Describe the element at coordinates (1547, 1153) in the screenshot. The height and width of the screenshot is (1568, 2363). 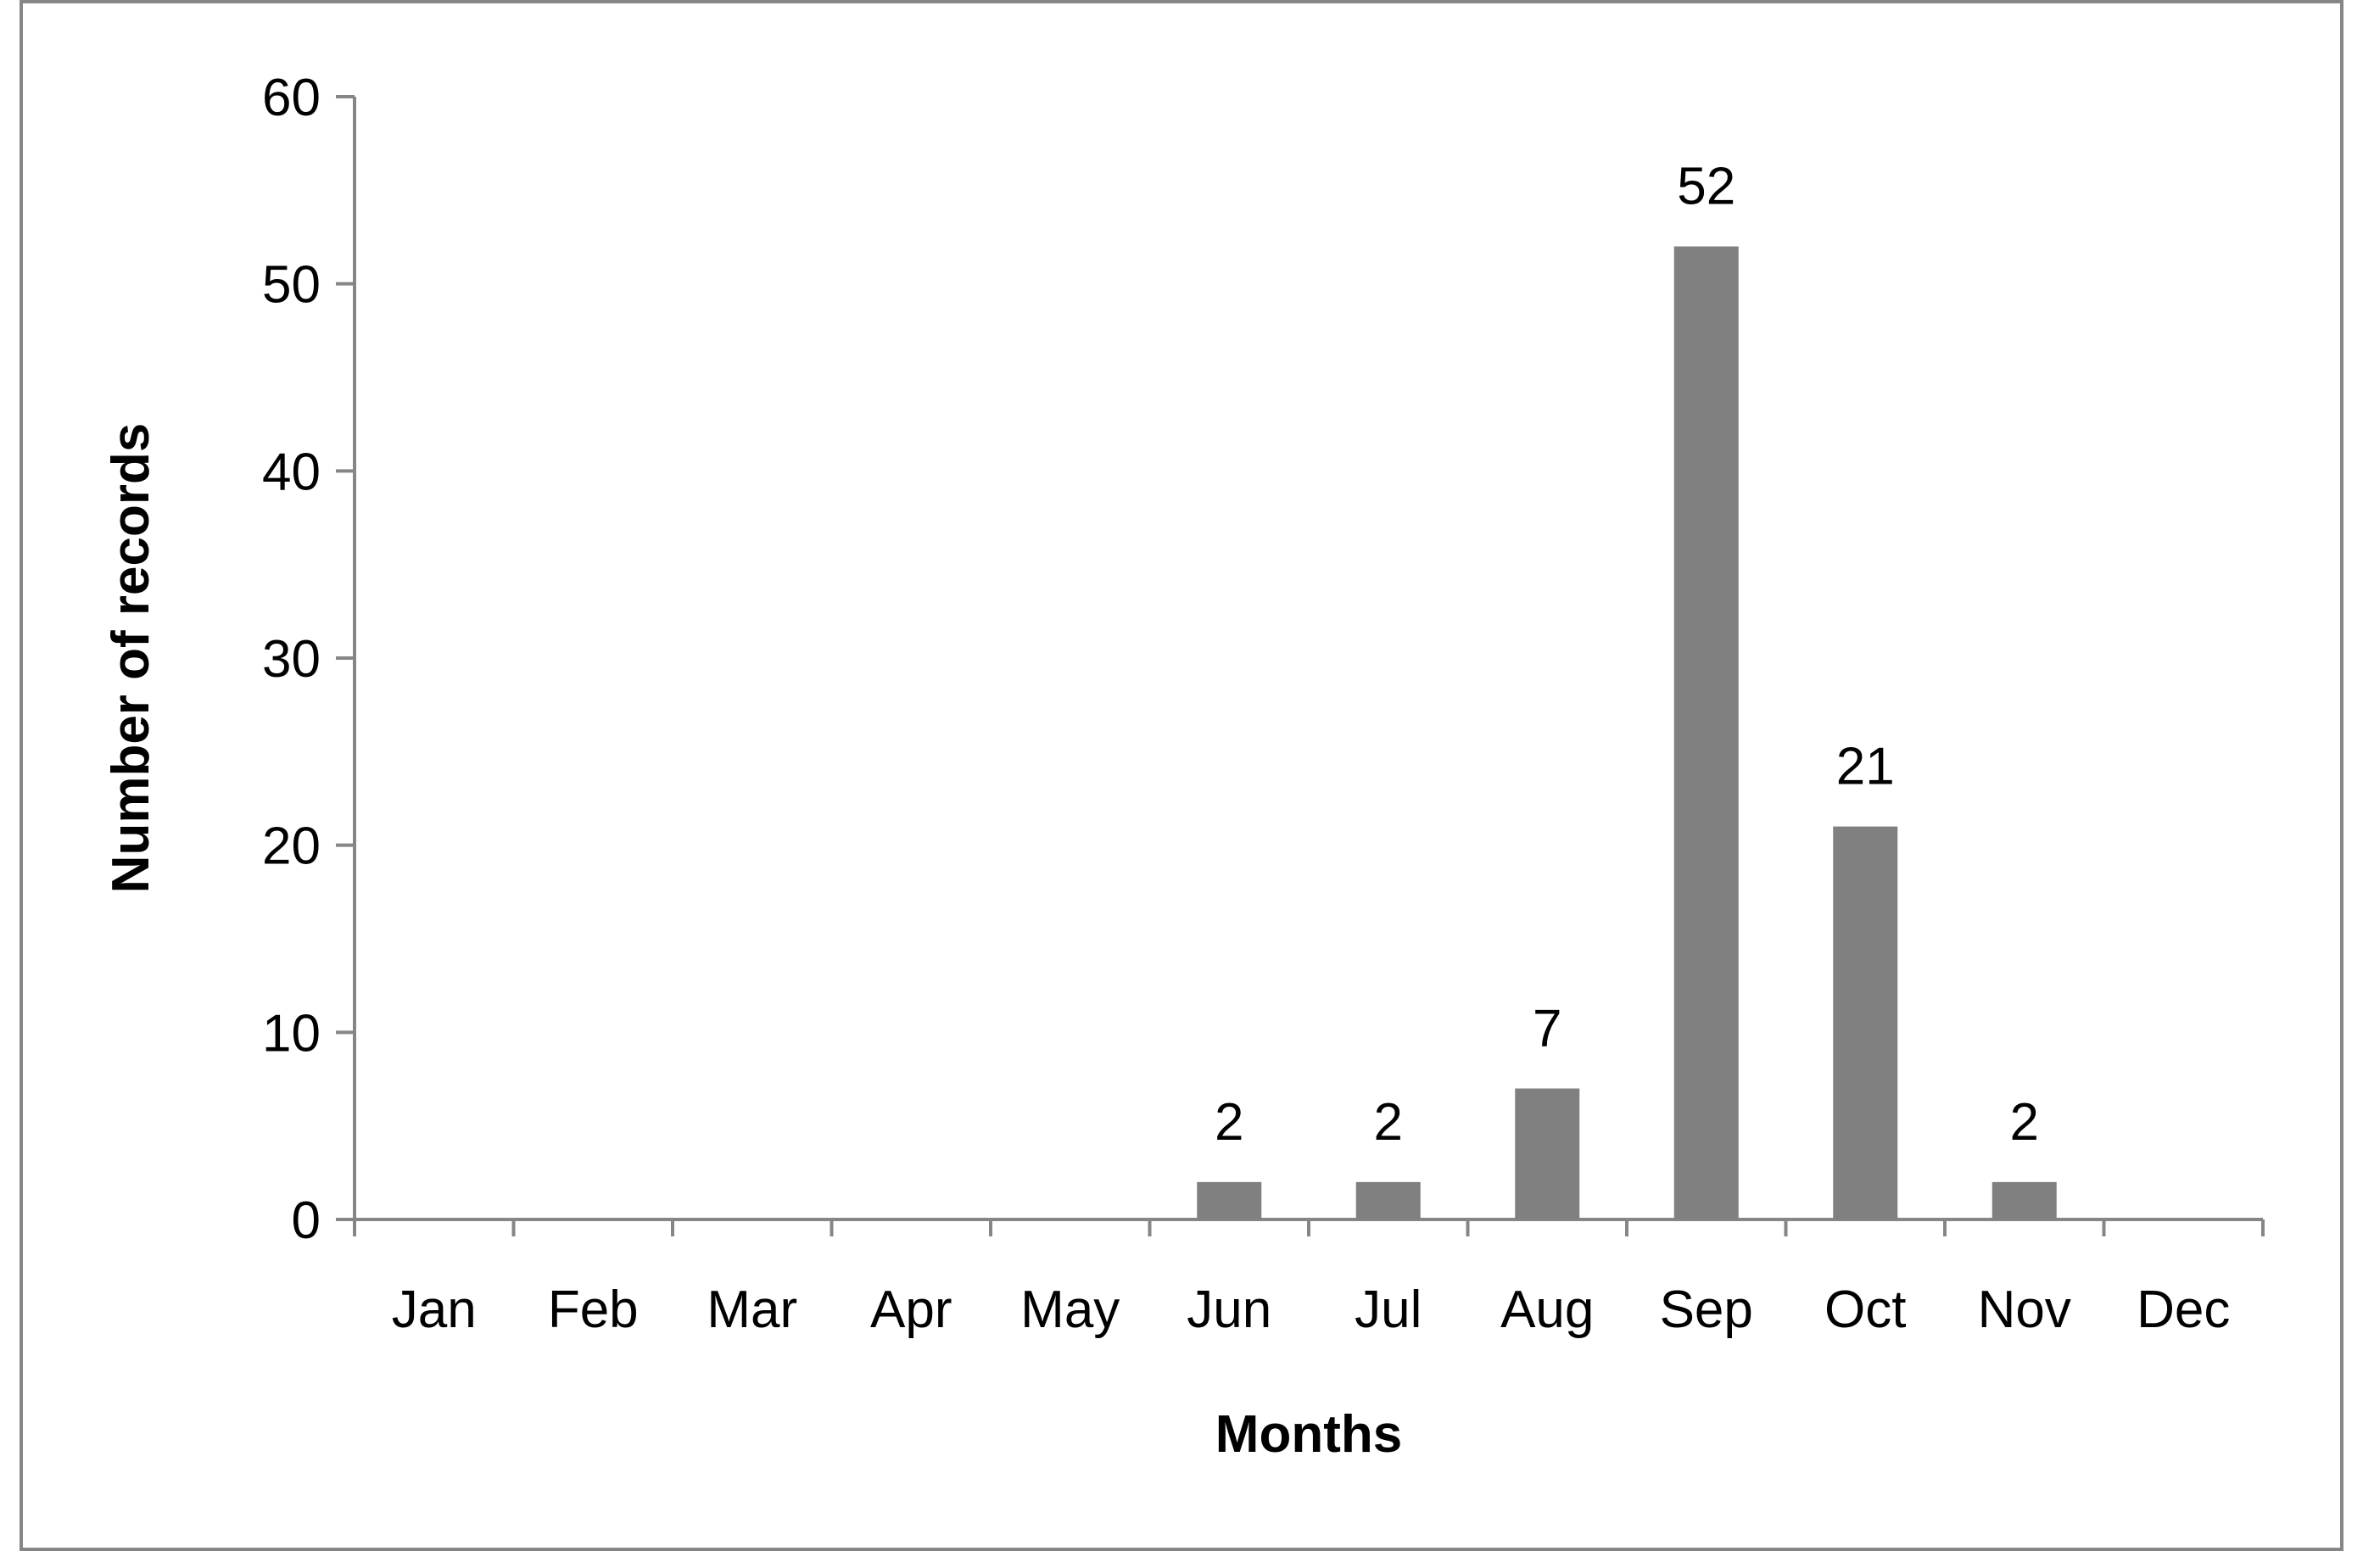
I see `bar-aug` at that location.